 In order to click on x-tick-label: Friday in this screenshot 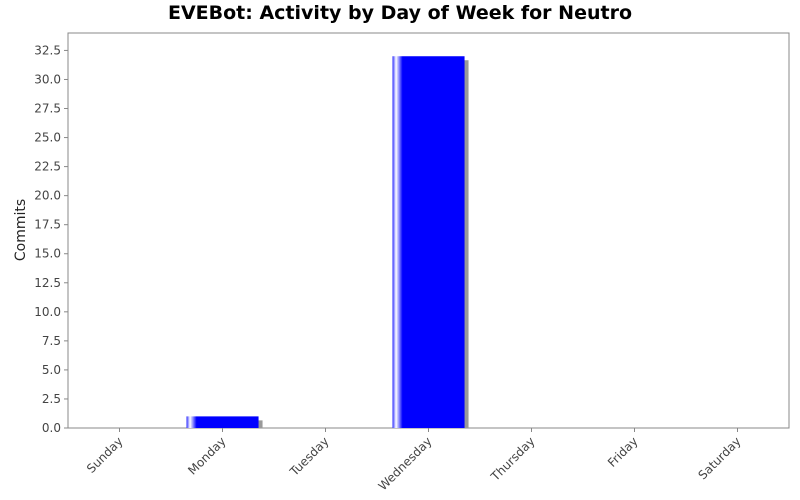, I will do `click(623, 452)`.